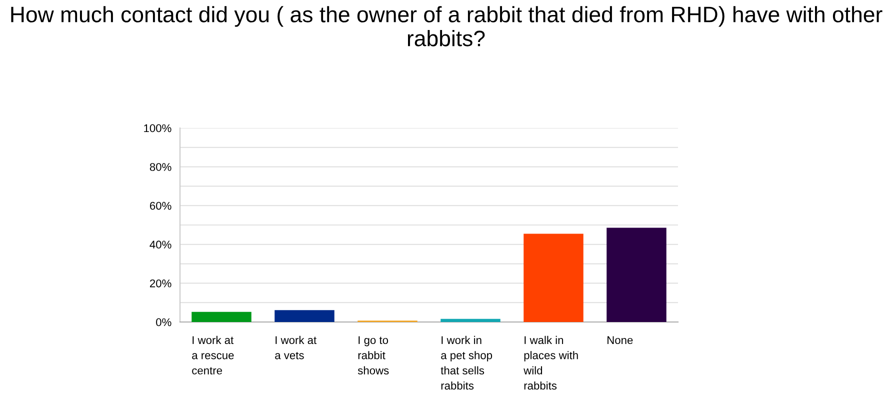 This screenshot has height=405, width=892. I want to click on x-tick-label: I work in a pet shop that sells rabbits, so click(466, 363).